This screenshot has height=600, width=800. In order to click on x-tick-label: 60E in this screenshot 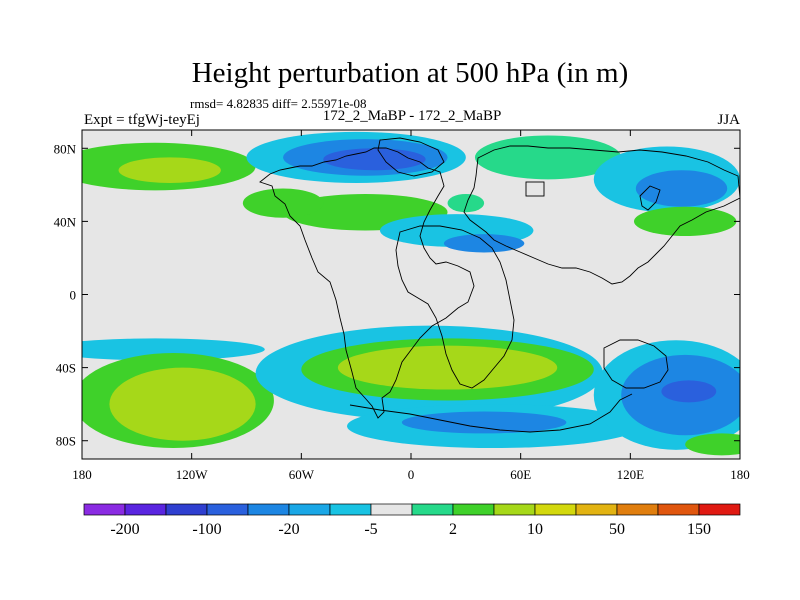, I will do `click(520, 474)`.